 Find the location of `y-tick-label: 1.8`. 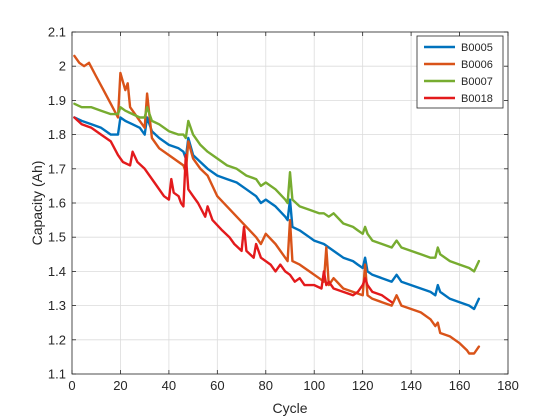

y-tick-label: 1.8 is located at coordinates (57, 134).